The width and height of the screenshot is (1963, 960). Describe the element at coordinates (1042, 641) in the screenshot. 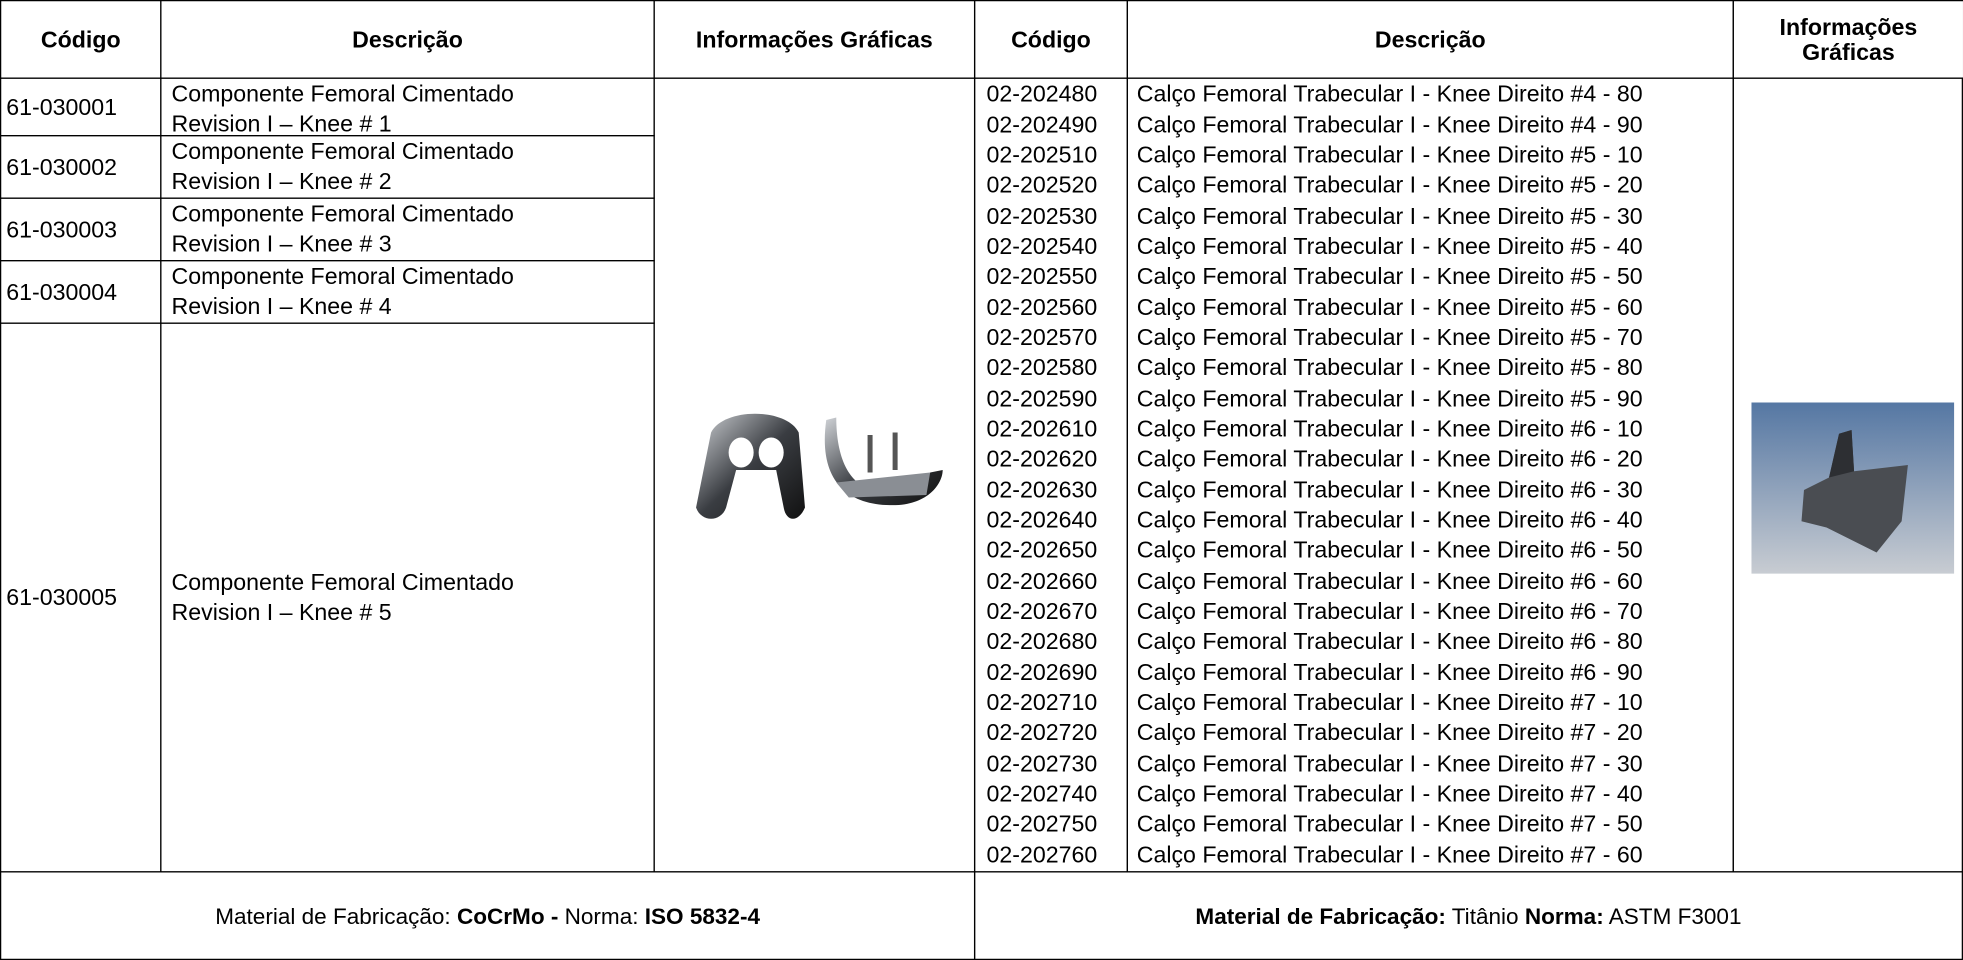

I see `code-cell: 02-202680` at that location.